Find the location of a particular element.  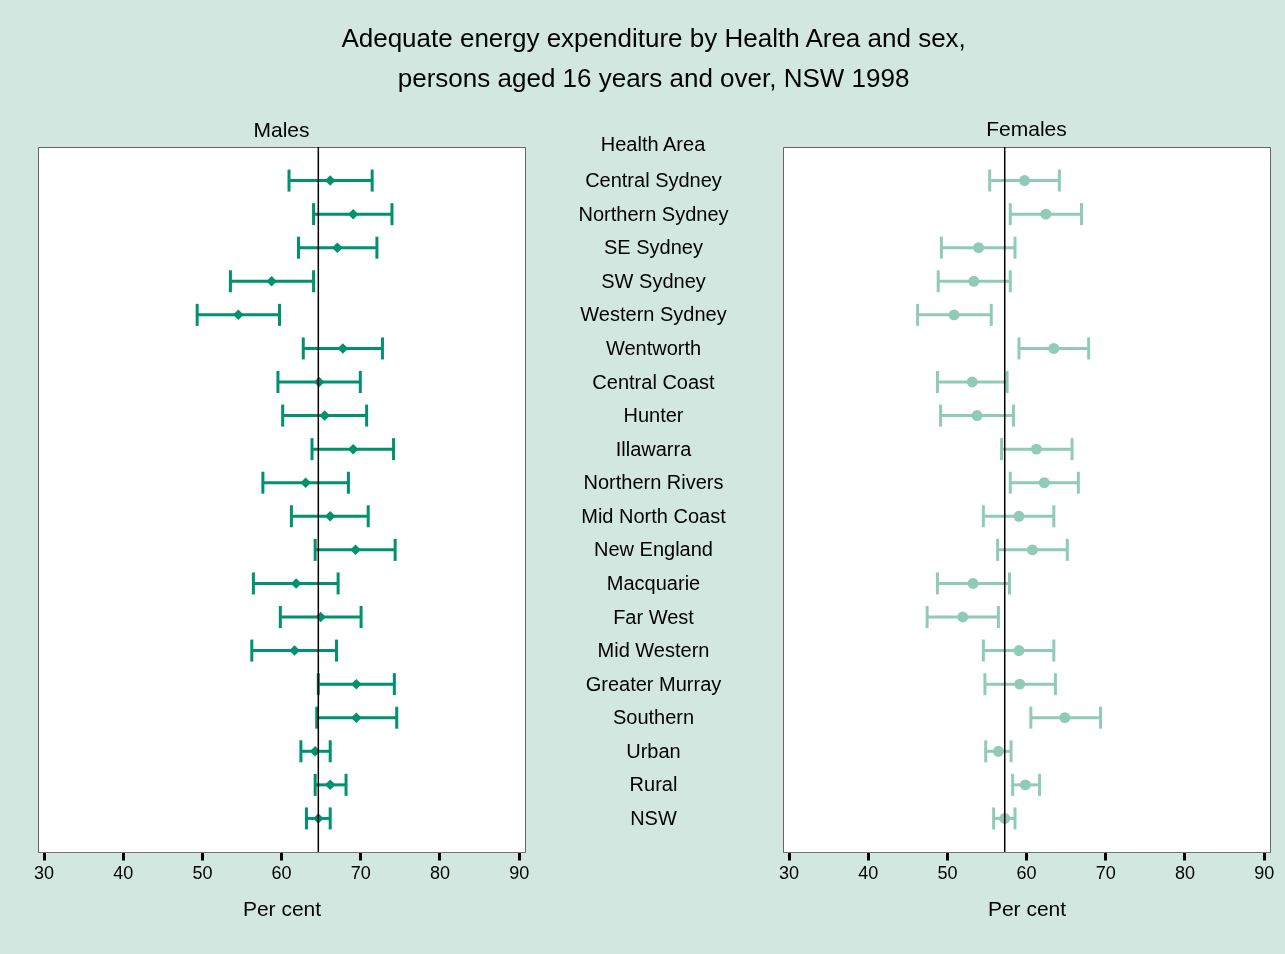

y-tick-label: Wentworth is located at coordinates (653, 347).